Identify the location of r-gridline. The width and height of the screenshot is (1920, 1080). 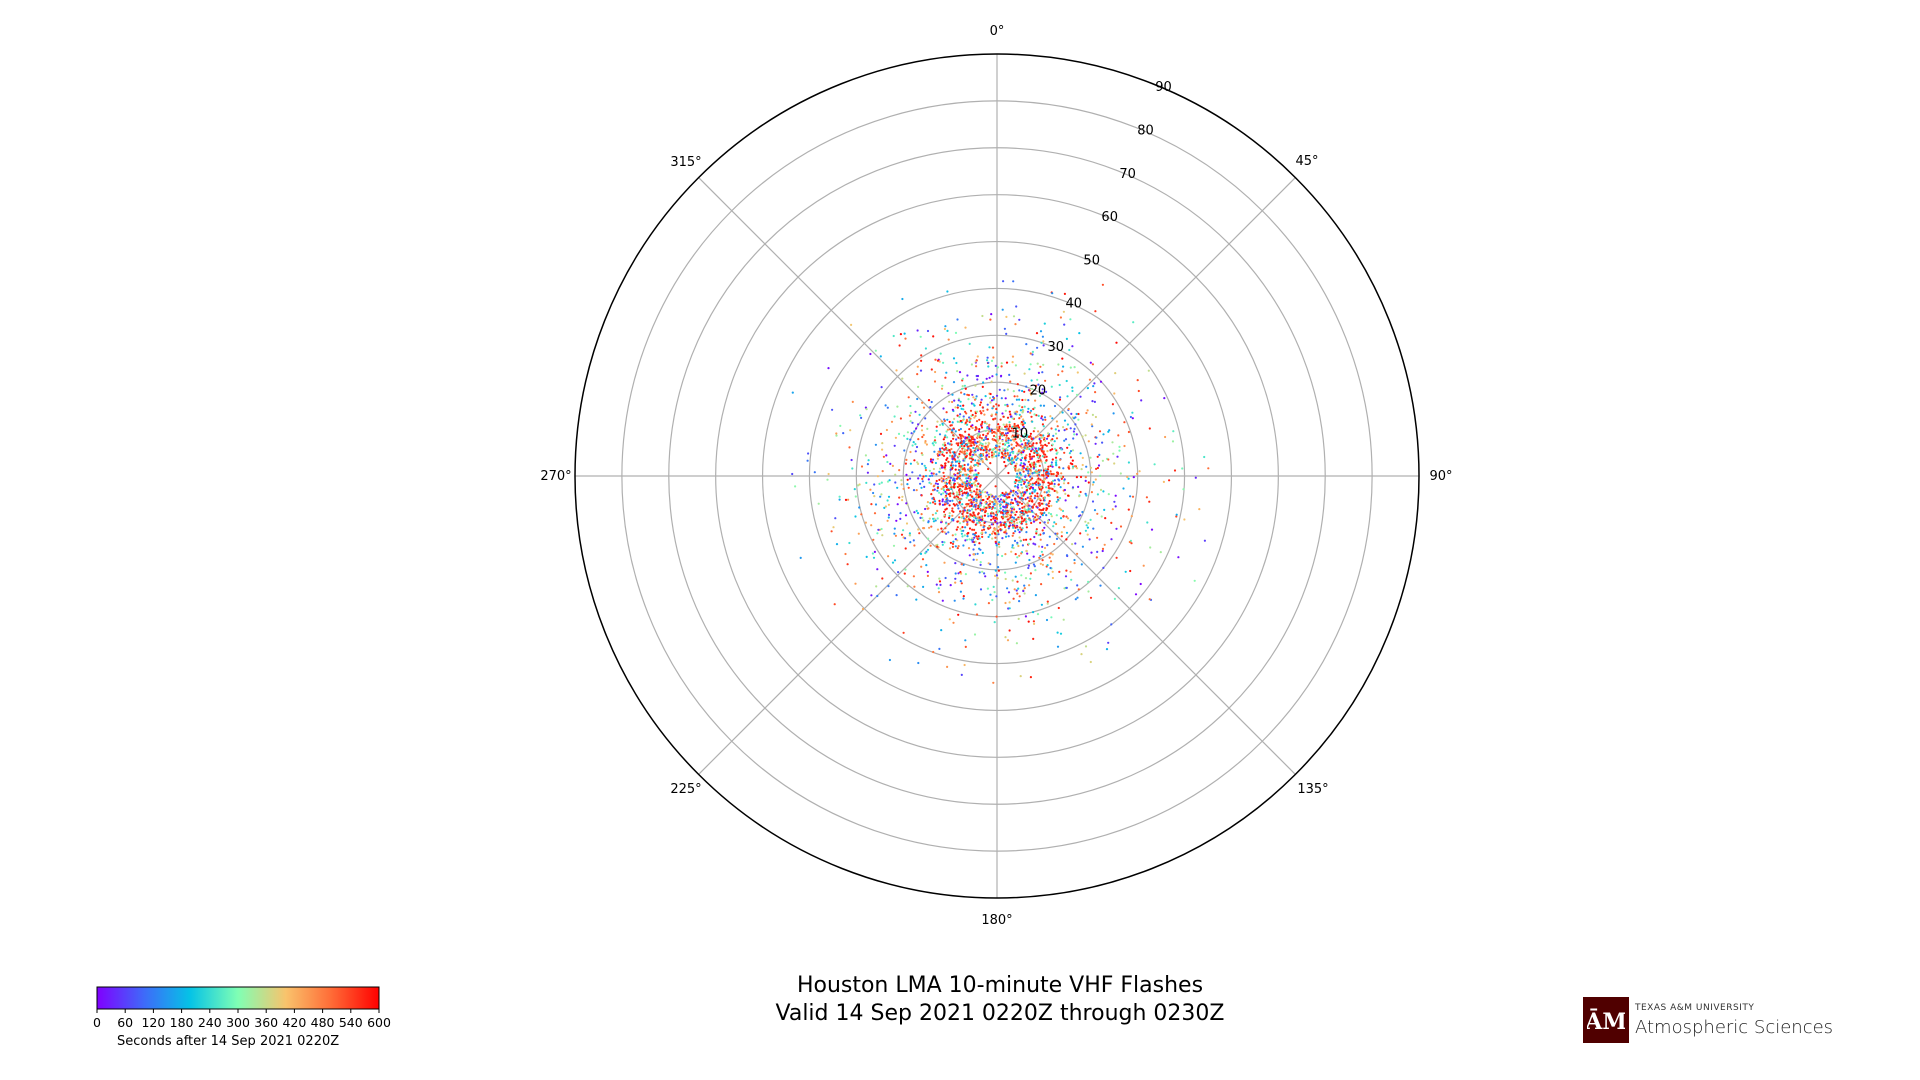
(997, 476).